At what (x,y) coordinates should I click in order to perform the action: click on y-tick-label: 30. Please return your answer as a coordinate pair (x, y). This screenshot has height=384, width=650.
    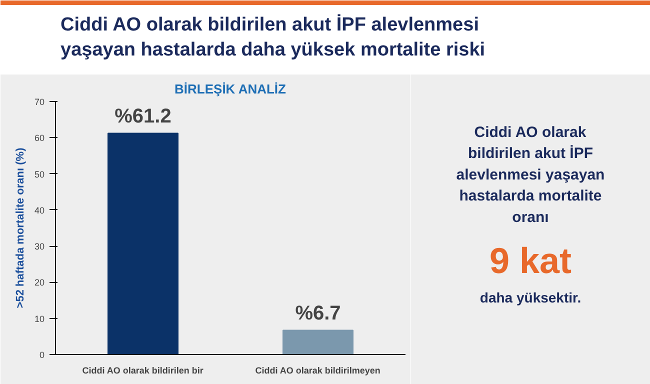
    Looking at the image, I should click on (39, 247).